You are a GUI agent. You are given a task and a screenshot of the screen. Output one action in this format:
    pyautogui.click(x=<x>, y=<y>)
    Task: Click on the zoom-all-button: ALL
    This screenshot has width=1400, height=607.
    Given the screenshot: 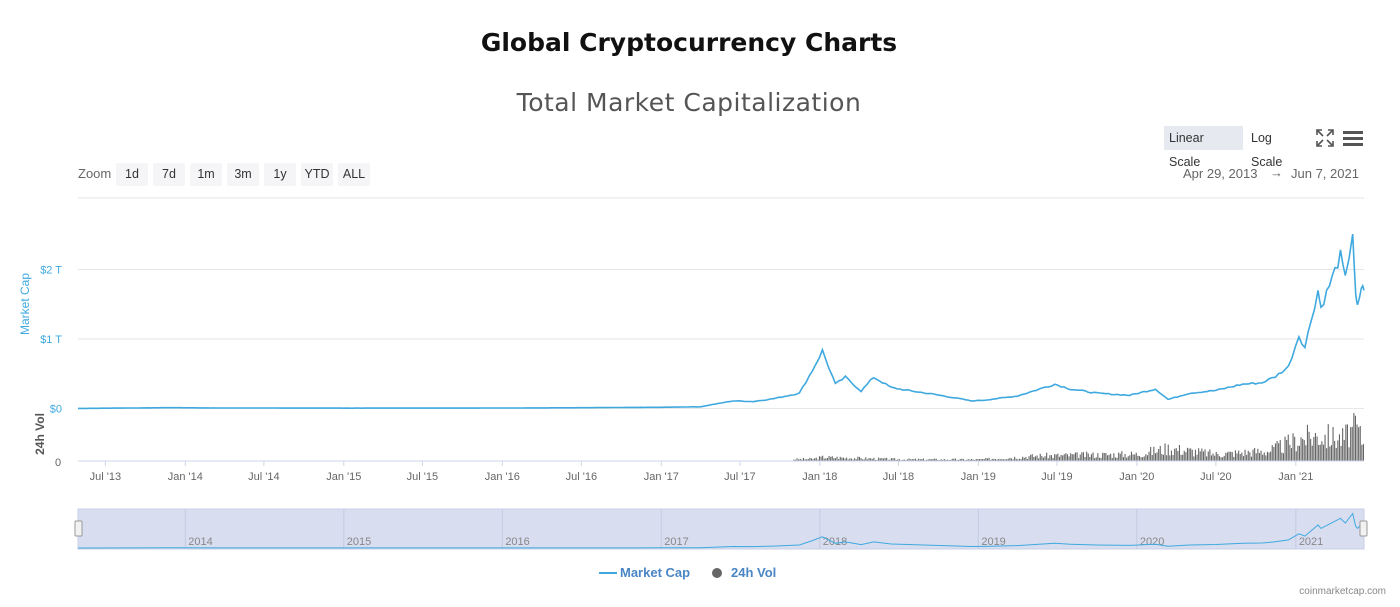 What is the action you would take?
    pyautogui.click(x=354, y=174)
    